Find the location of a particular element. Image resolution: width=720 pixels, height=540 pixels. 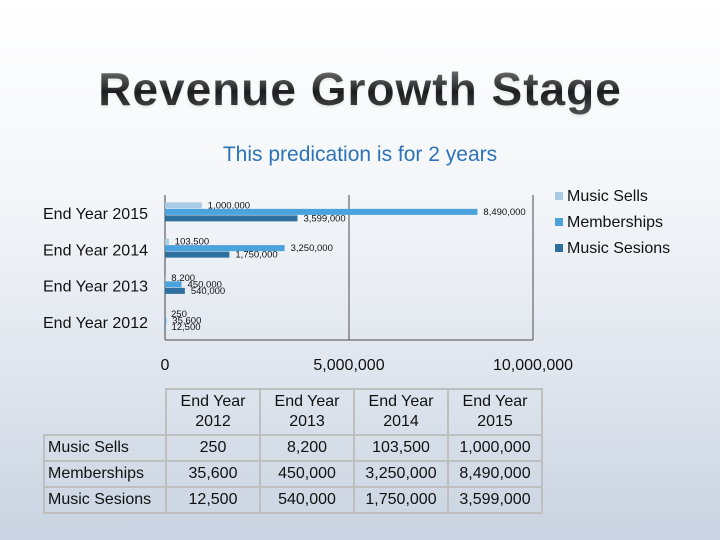

table-cell: 250 is located at coordinates (213, 448).